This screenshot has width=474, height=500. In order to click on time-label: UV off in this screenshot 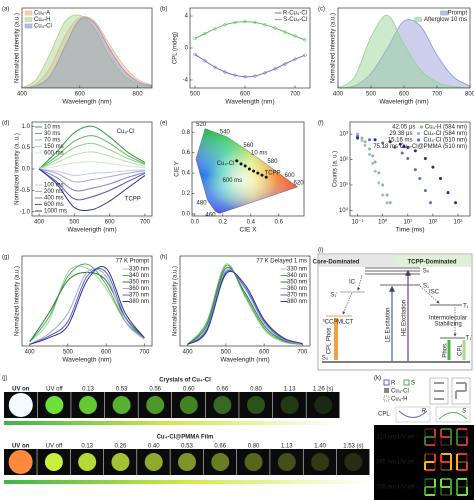, I will do `click(54, 390)`.